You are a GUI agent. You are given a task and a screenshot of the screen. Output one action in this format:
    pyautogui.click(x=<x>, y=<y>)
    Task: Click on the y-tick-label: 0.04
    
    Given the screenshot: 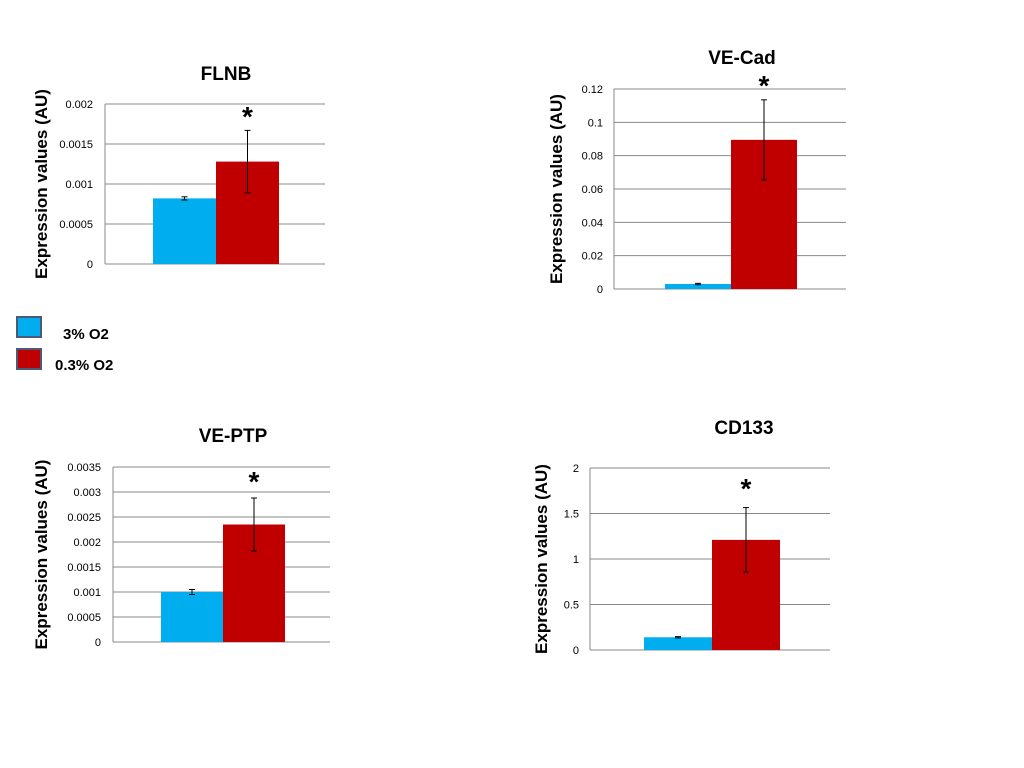 What is the action you would take?
    pyautogui.click(x=592, y=223)
    